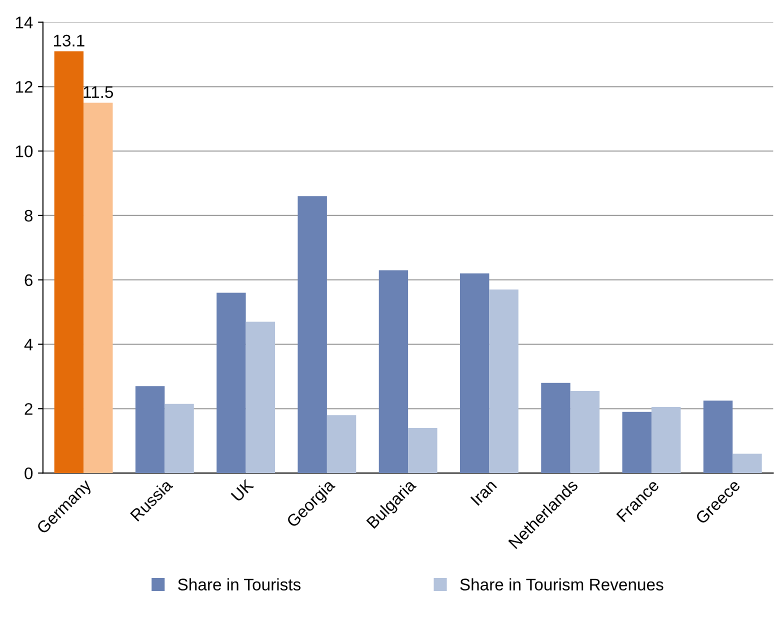 This screenshot has height=635, width=781. What do you see at coordinates (28, 344) in the screenshot?
I see `y-tick-label: 4` at bounding box center [28, 344].